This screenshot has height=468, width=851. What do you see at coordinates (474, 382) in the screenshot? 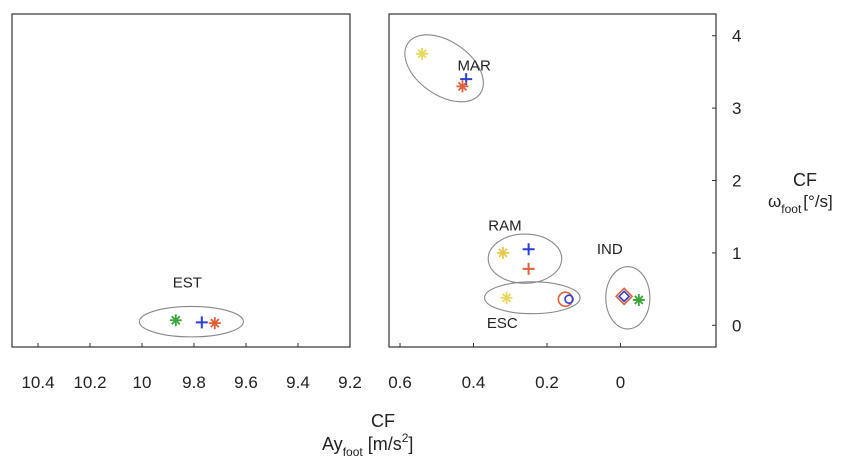
I see `x-tick-label: 0.4` at bounding box center [474, 382].